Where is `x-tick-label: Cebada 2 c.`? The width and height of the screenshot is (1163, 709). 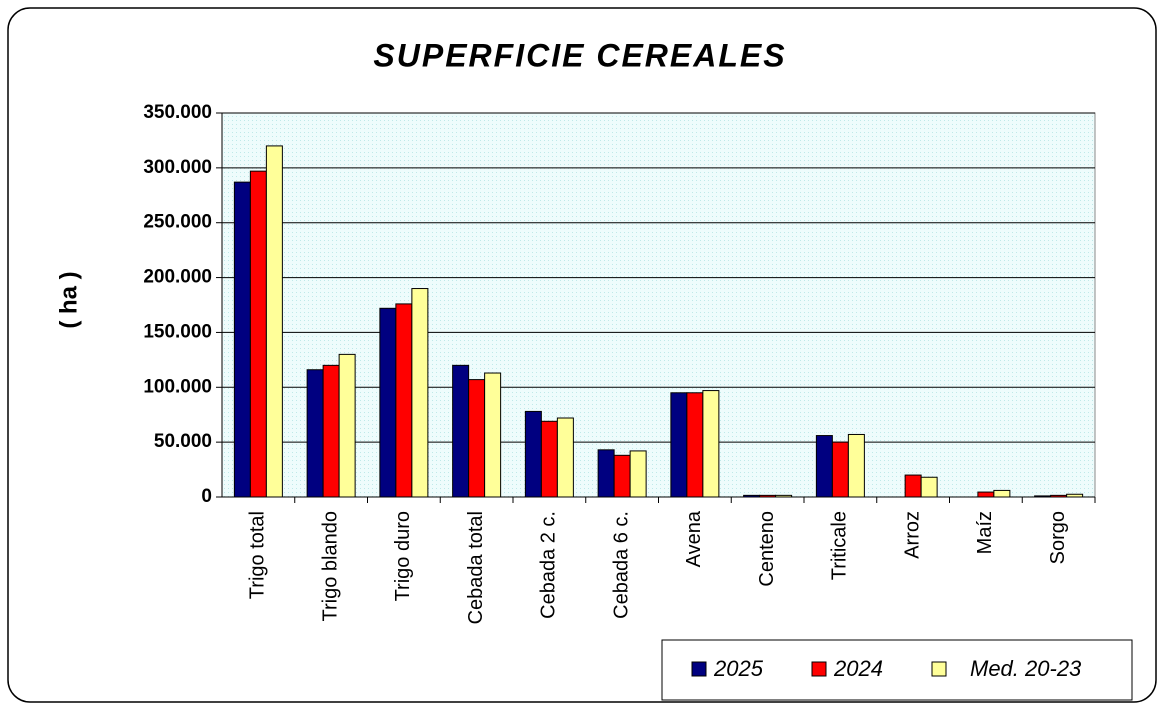 x-tick-label: Cebada 2 c. is located at coordinates (549, 565).